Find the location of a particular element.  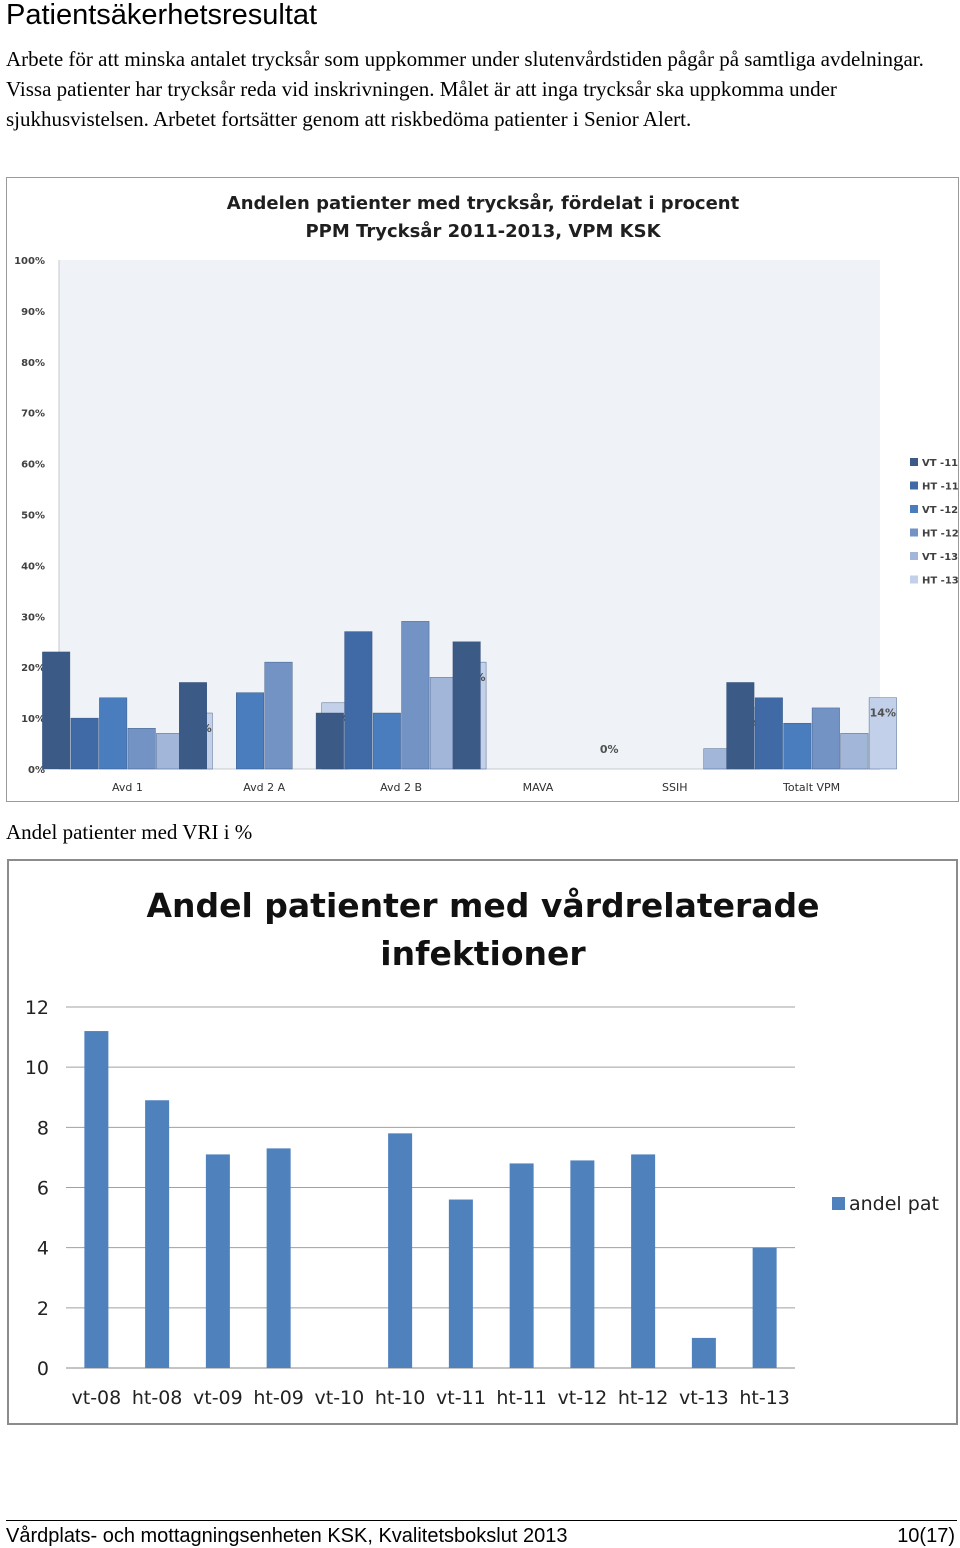

chart1-x-tick-label: MAVA is located at coordinates (538, 787).